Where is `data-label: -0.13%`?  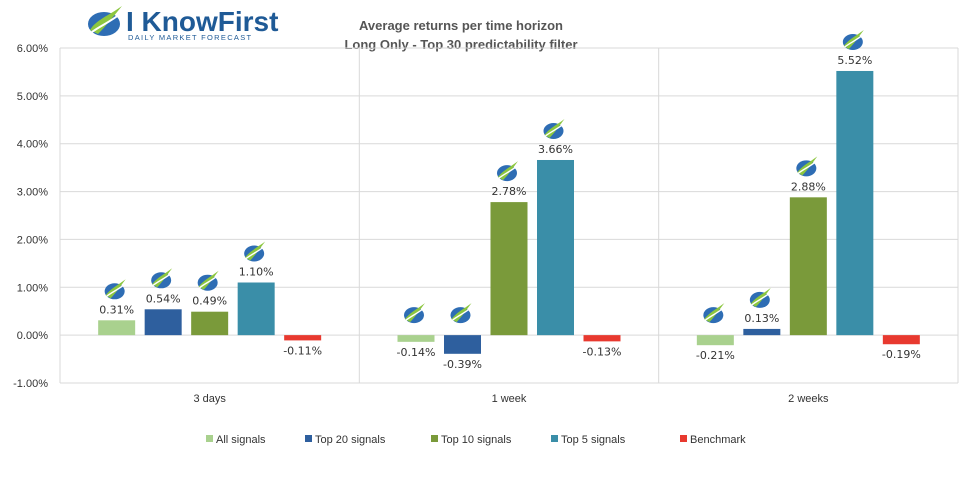
data-label: -0.13% is located at coordinates (602, 351).